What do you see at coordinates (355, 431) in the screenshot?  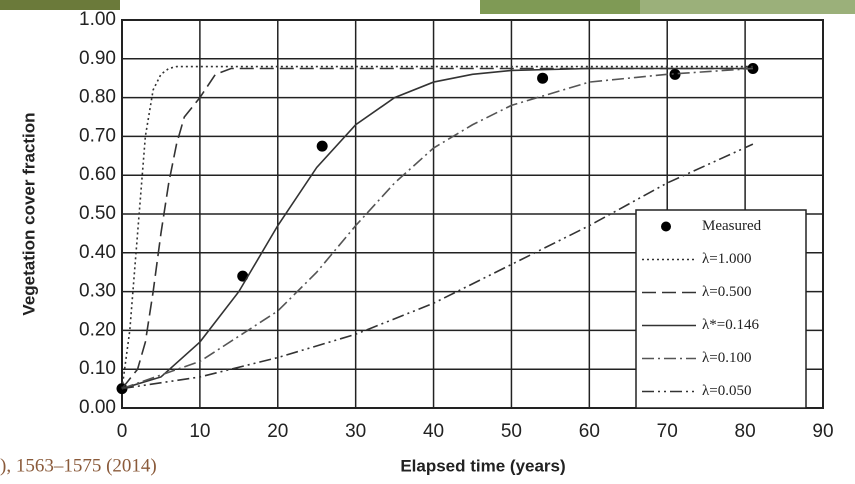 I see `x-tick-label: 30` at bounding box center [355, 431].